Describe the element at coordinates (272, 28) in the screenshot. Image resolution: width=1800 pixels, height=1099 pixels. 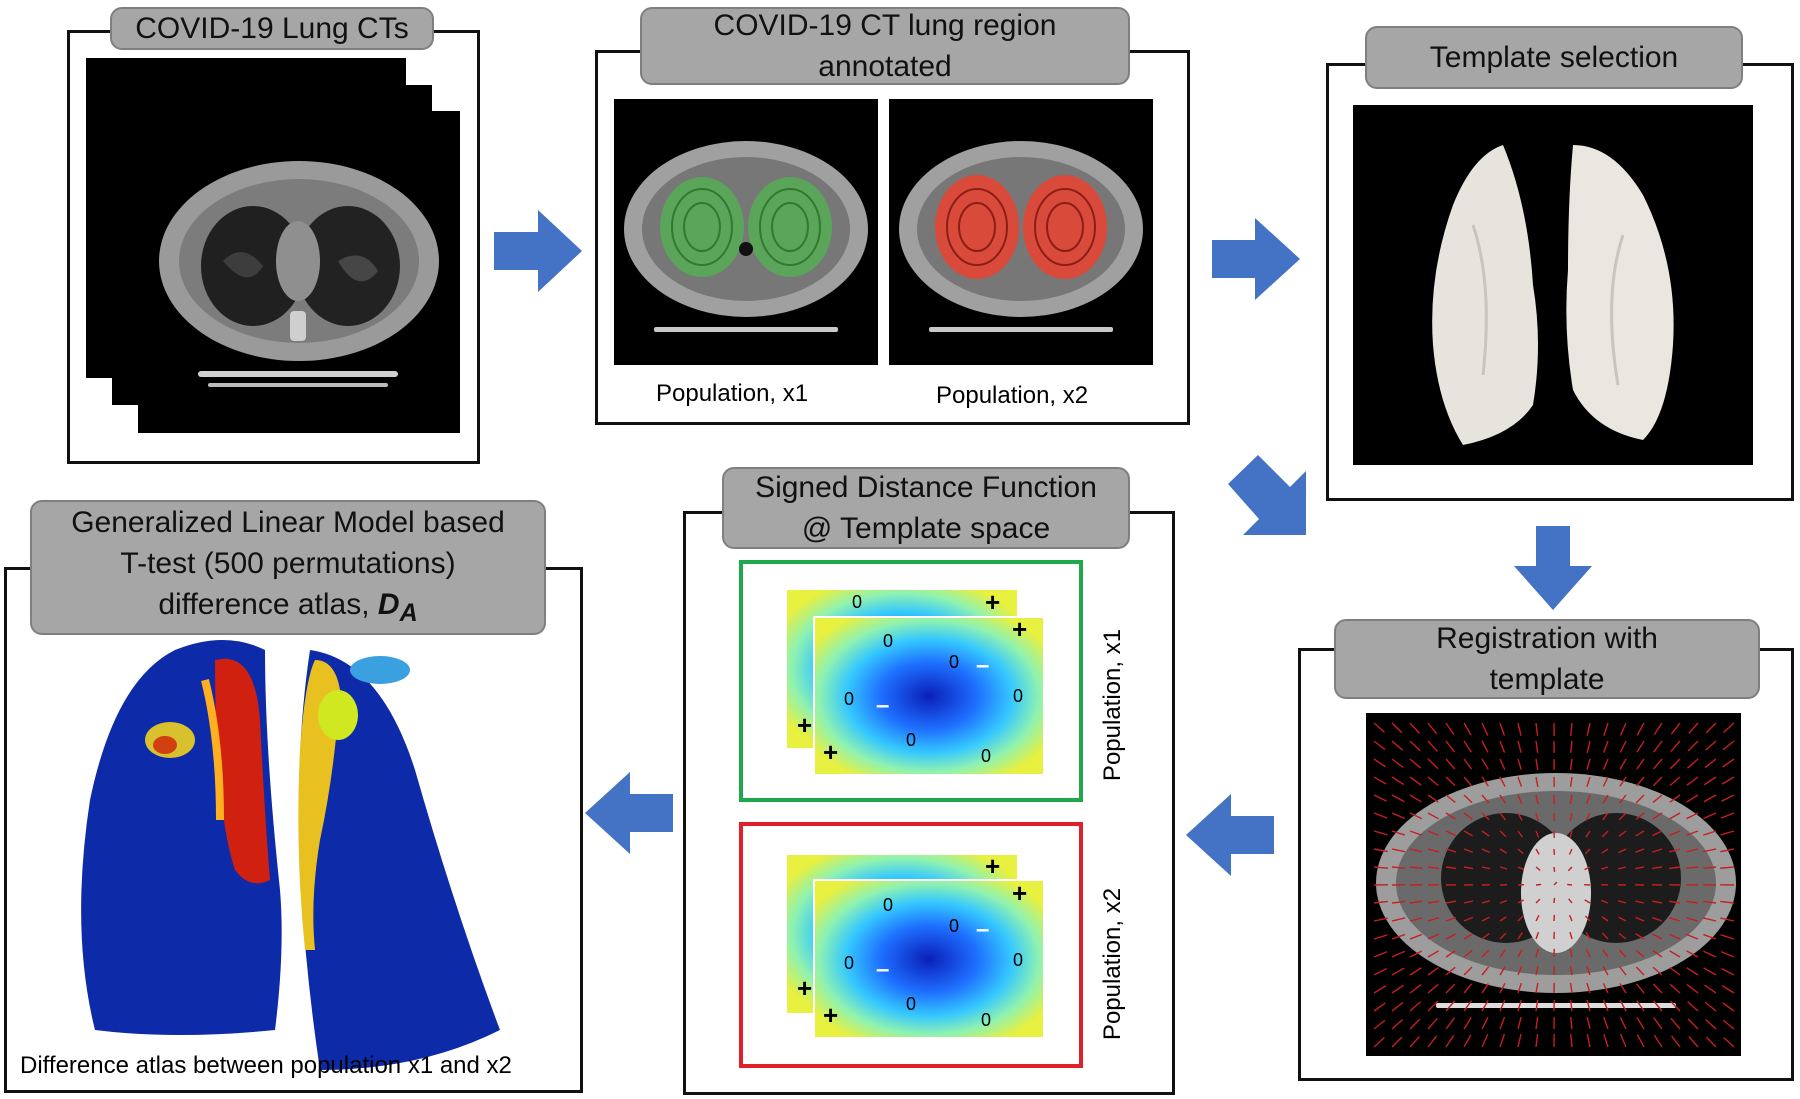
I see `ct-panel-title: COVID-19 Lung CTs` at that location.